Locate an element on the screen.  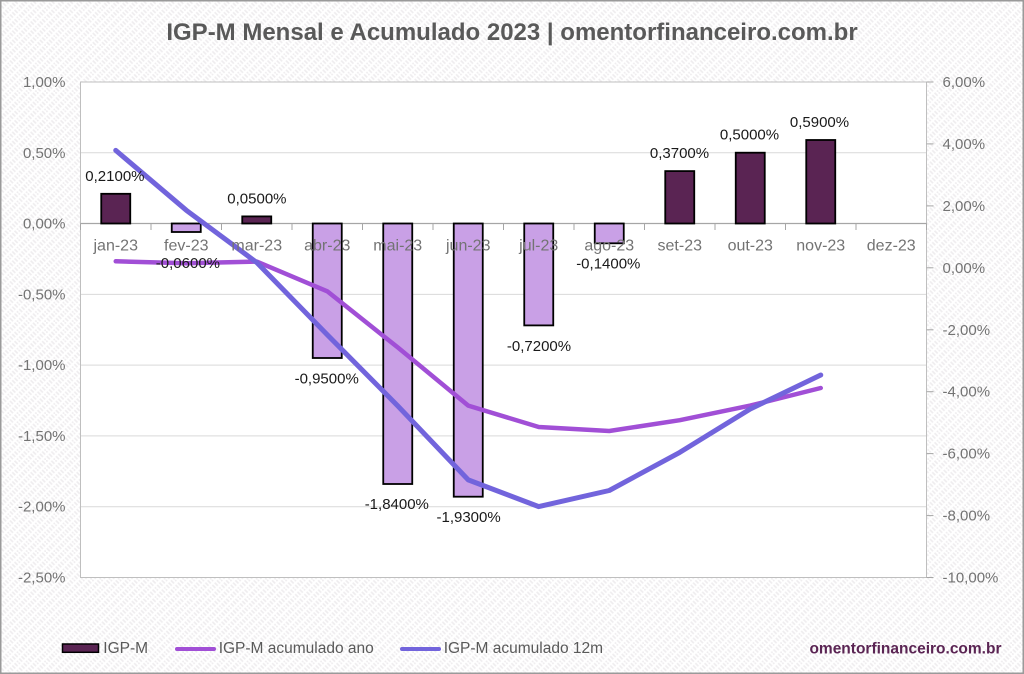
svg-text: -0,50% is located at coordinates (42, 294).